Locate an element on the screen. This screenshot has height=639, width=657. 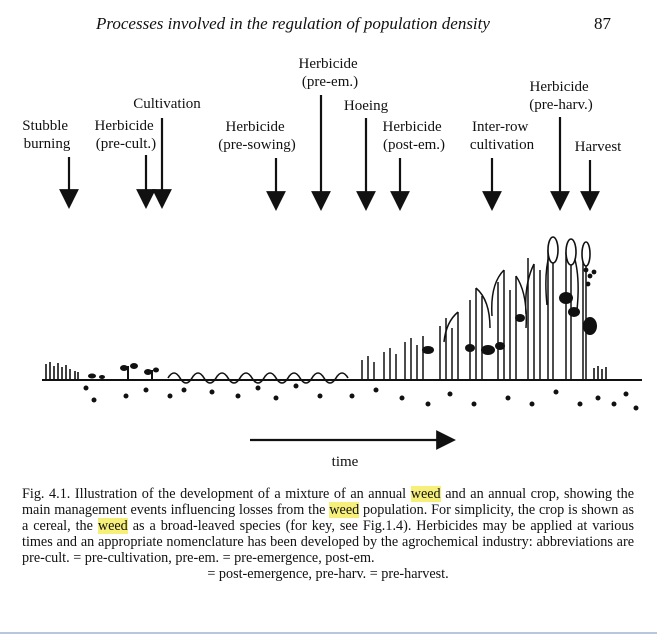
label-herbicide-pre-cult: Herbicide (pre-cult.) is located at coordinates (126, 135).